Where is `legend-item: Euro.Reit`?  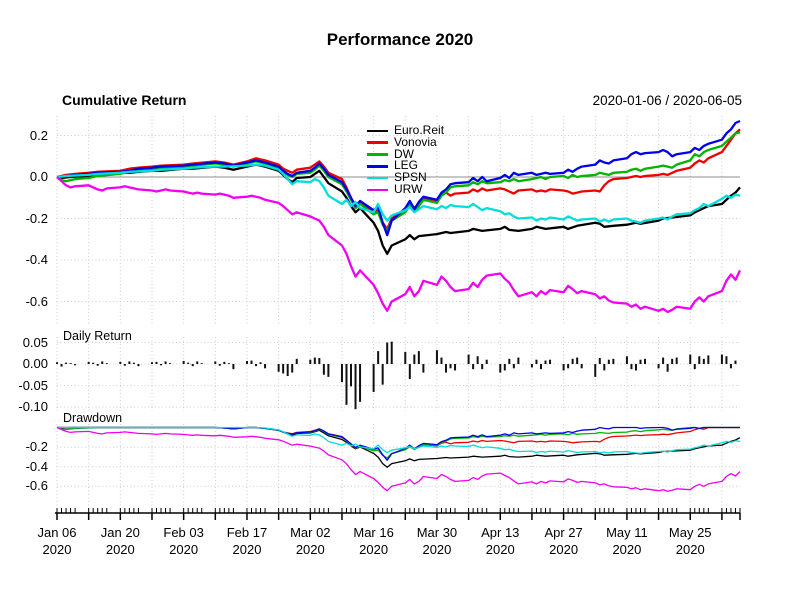
legend-item: Euro.Reit is located at coordinates (405, 130).